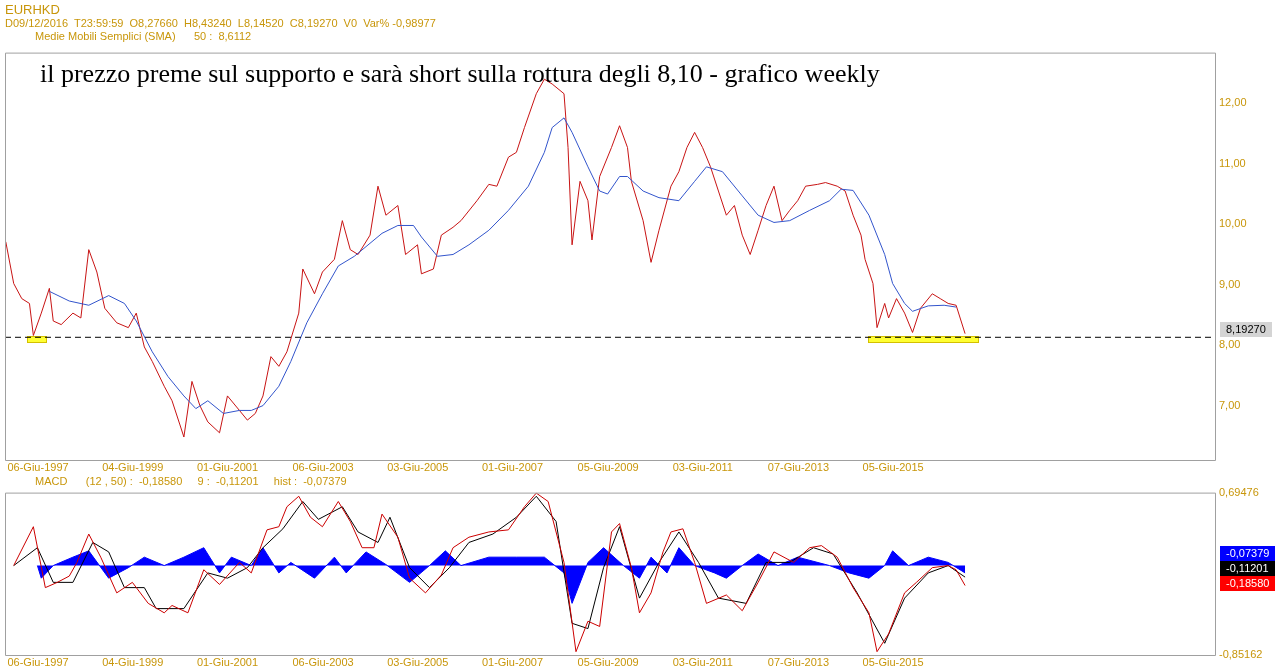 The height and width of the screenshot is (668, 1278). I want to click on text: -0,07379, so click(1248, 553).